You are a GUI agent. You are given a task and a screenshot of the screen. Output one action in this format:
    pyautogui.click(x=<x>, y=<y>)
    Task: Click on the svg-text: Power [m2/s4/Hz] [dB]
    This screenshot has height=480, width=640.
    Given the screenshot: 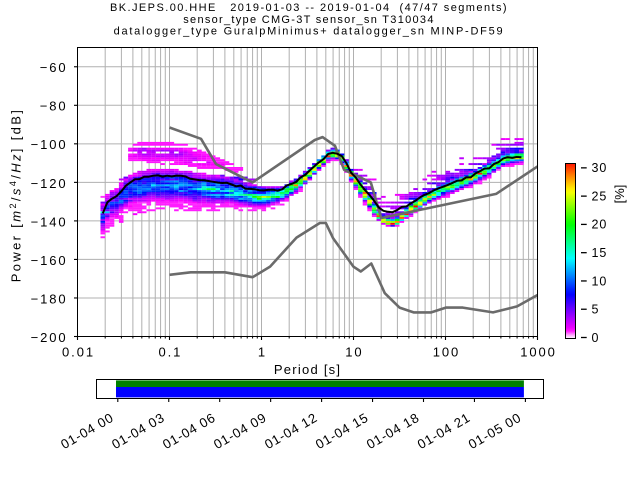 What is the action you would take?
    pyautogui.click(x=15, y=195)
    